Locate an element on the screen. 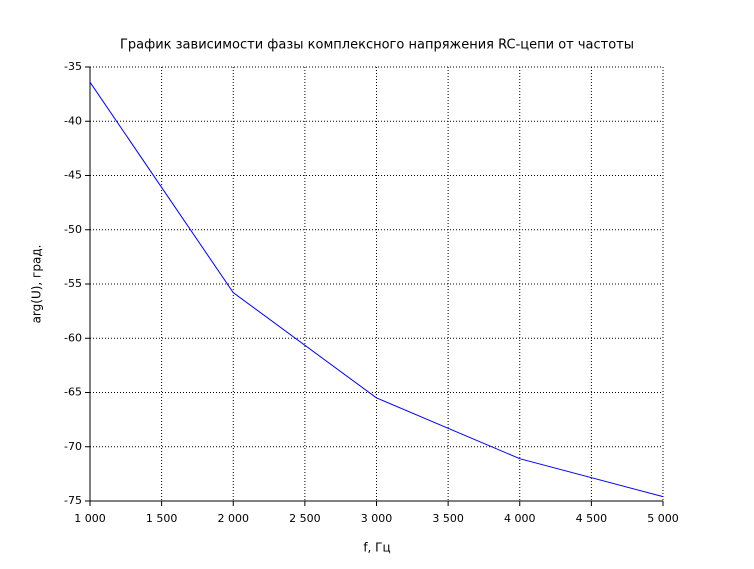 The width and height of the screenshot is (754, 569). y-tick-label: -65 is located at coordinates (73, 392).